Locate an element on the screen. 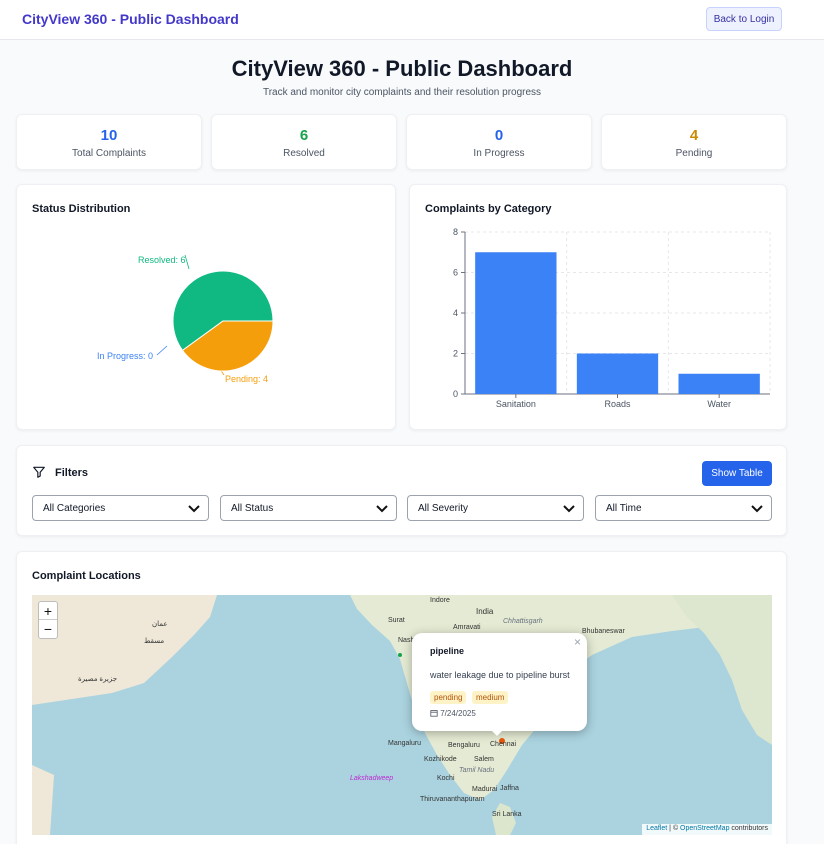 The image size is (824, 844). stat-value: 0 is located at coordinates (499, 135).